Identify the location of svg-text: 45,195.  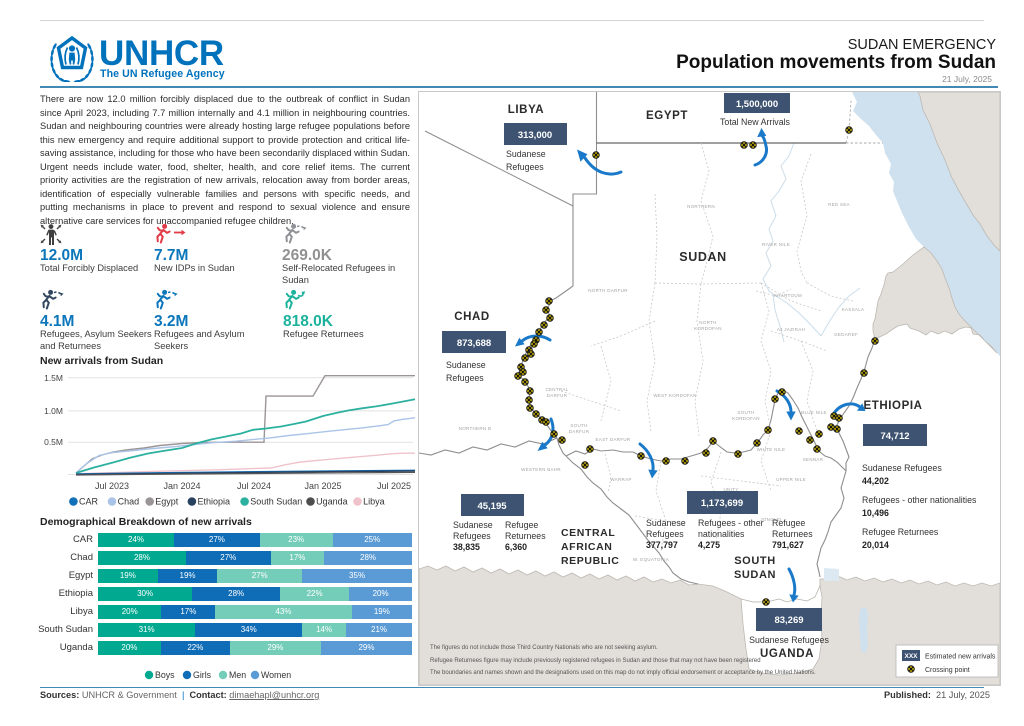
(492, 506).